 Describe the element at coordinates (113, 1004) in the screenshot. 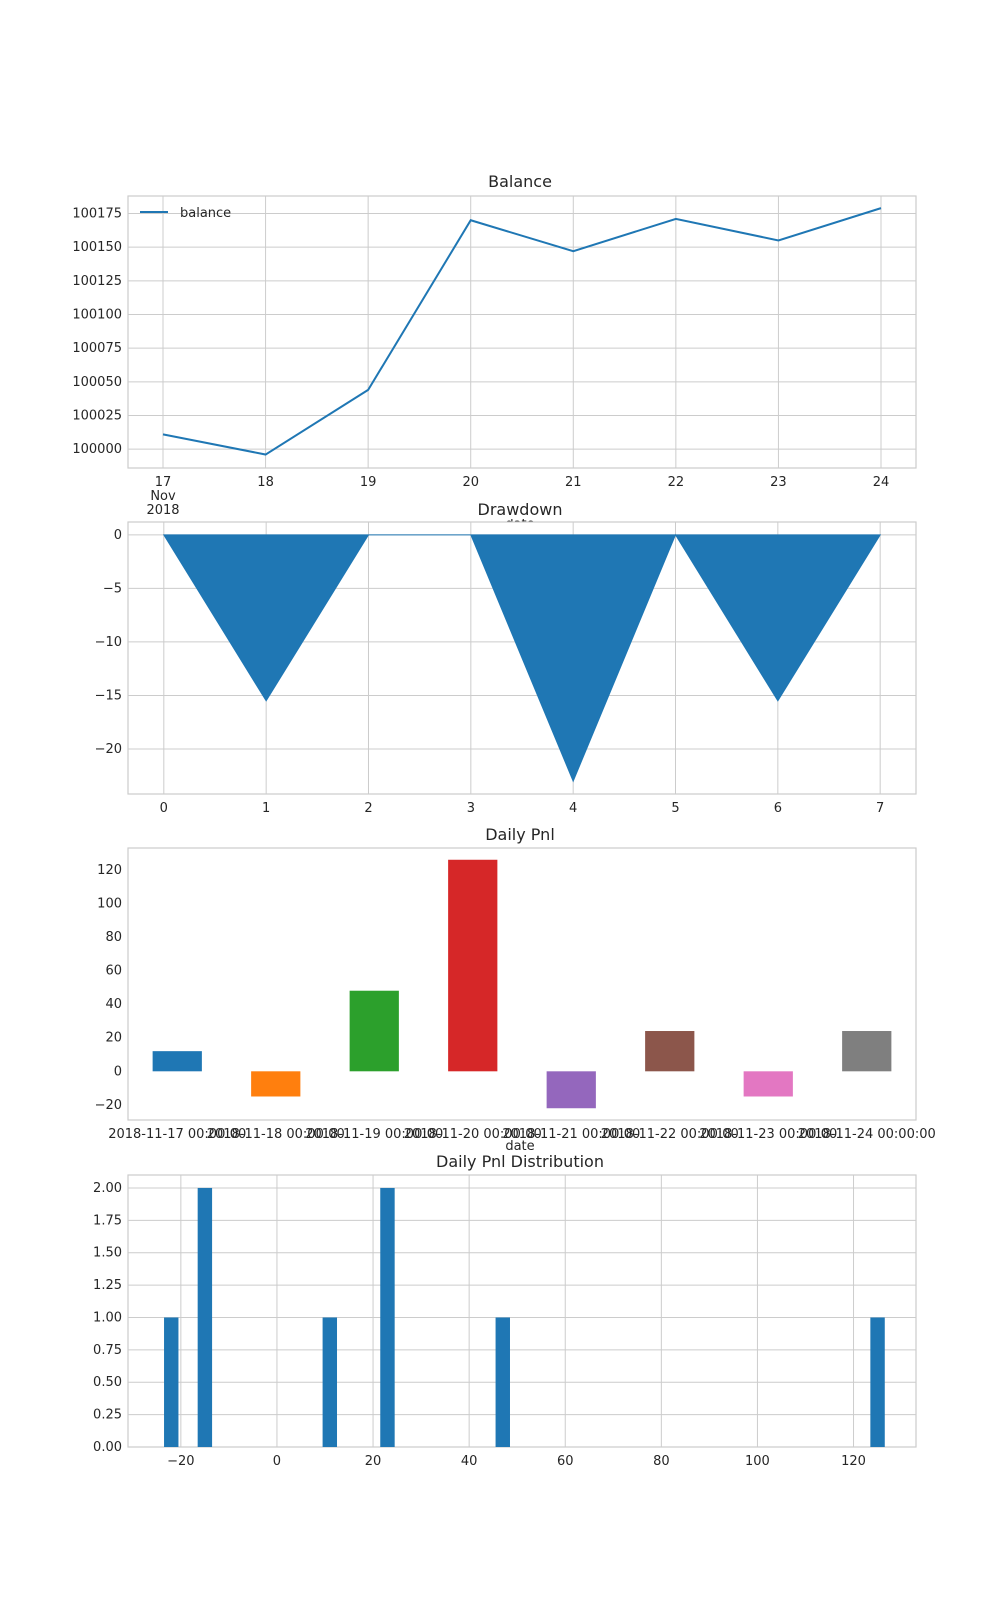

I see `daily-pnl-y-tick-label: 40` at that location.